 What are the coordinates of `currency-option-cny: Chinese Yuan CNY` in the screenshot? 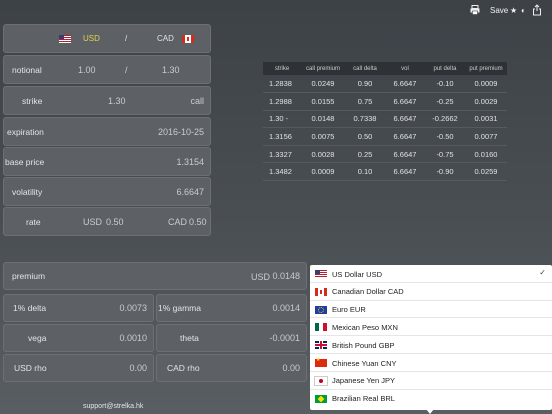 It's located at (431, 363).